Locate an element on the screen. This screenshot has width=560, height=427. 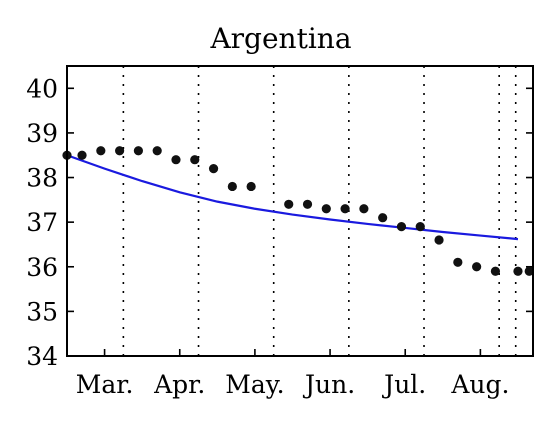
x-tick-label: Apr. is located at coordinates (179, 384).